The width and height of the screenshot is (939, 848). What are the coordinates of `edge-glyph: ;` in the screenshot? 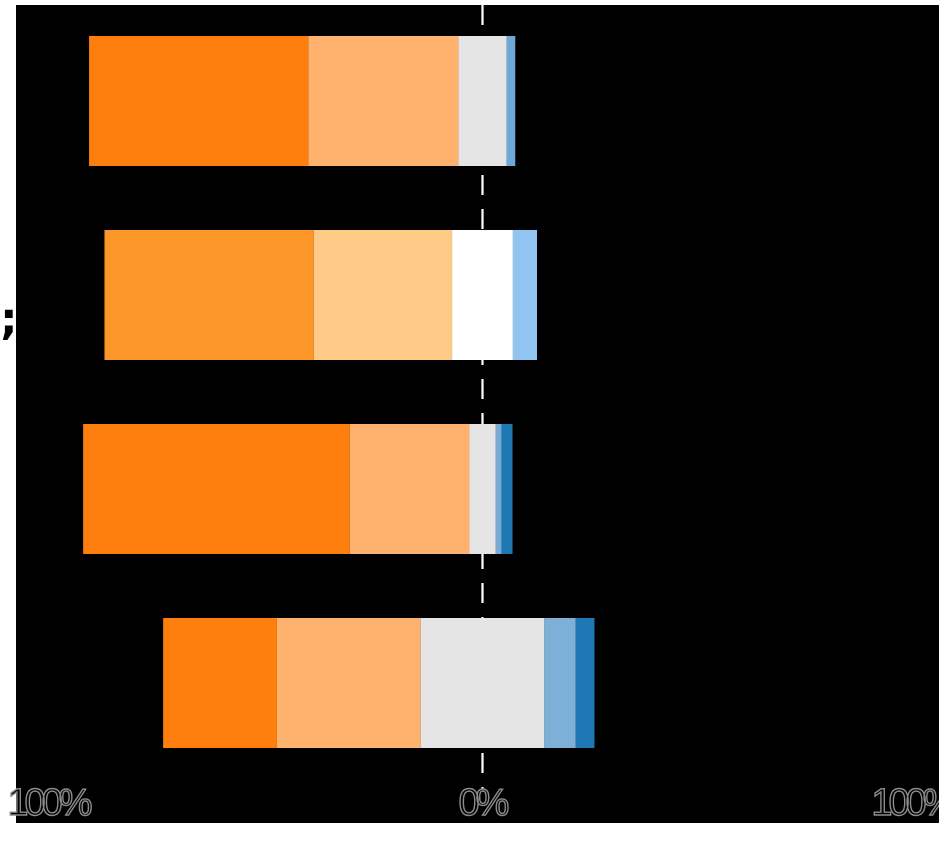 It's located at (9, 319).